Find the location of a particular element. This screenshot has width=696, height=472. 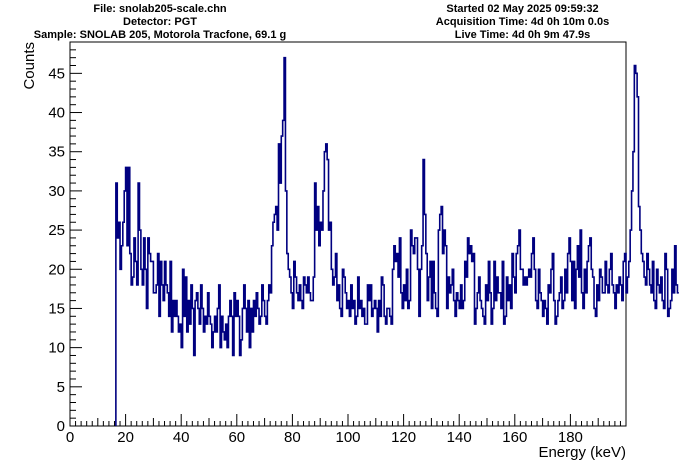

detector-label: Detector: PGT is located at coordinates (160, 22).